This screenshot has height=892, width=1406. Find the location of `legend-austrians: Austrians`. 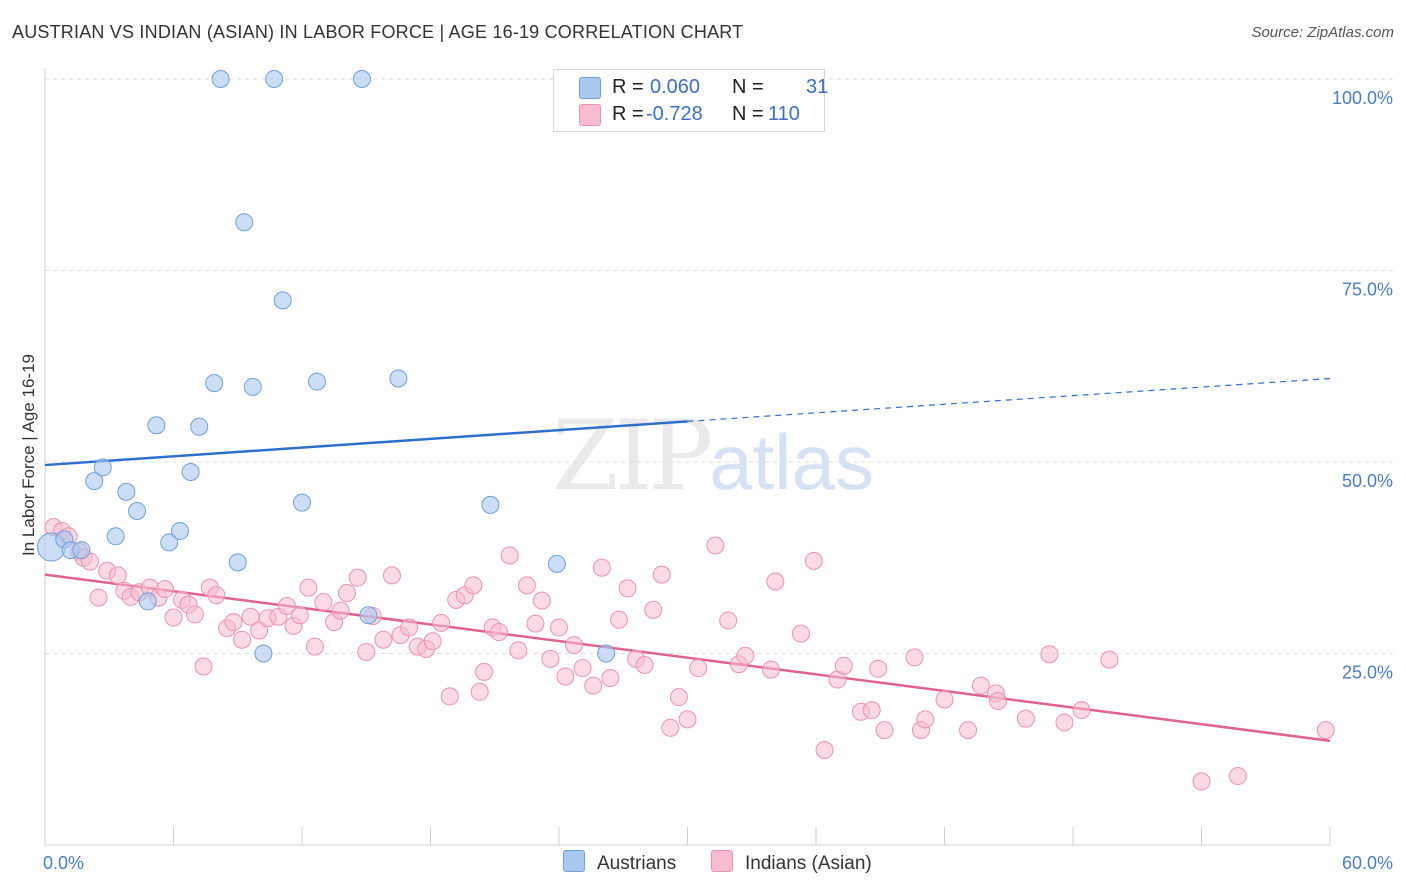

legend-austrians: Austrians is located at coordinates (619, 862).